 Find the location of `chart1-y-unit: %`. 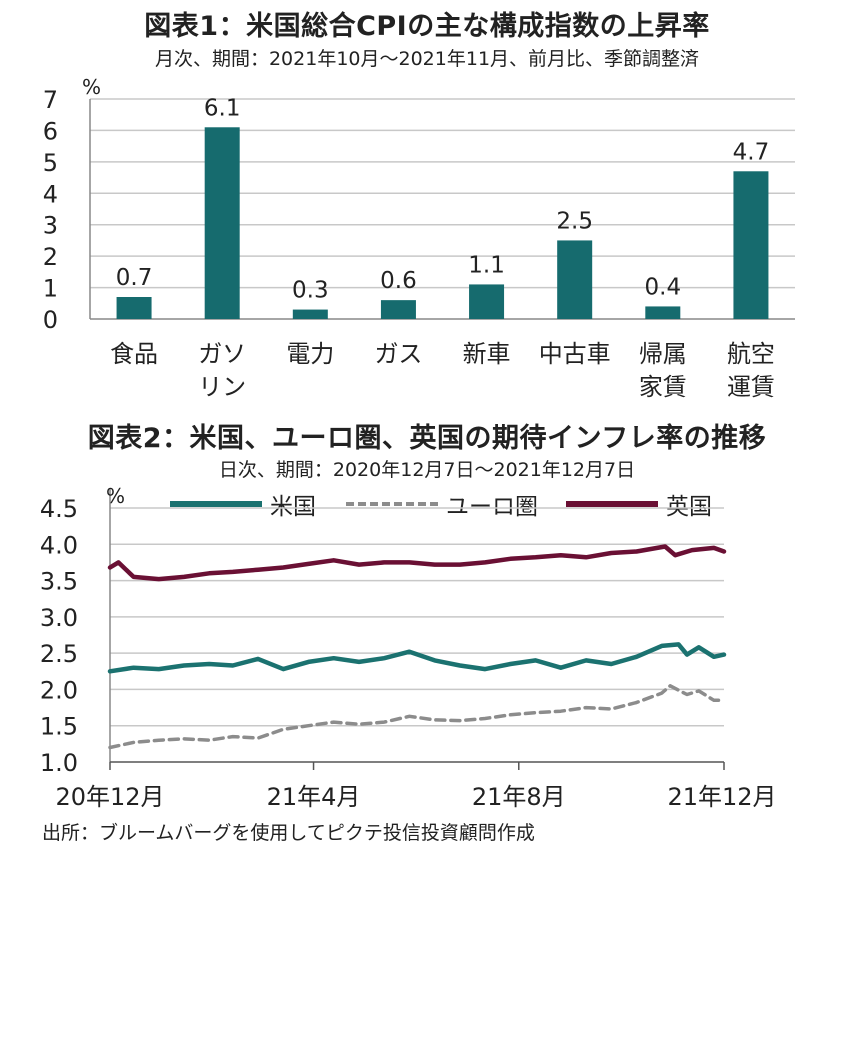

chart1-y-unit: % is located at coordinates (91, 87).